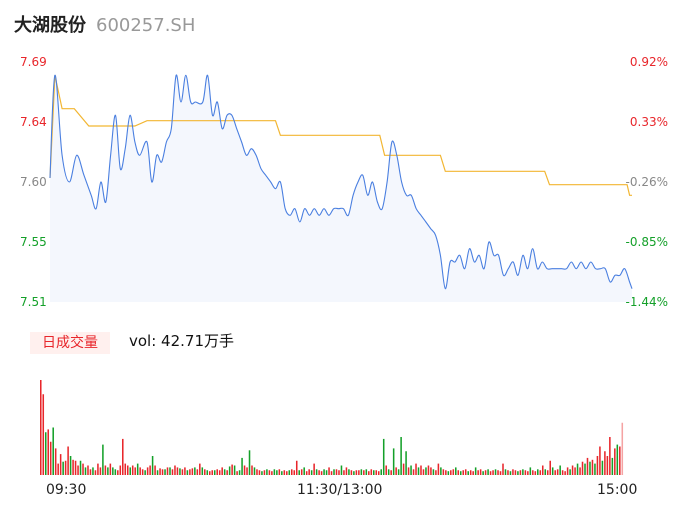  Describe the element at coordinates (340, 490) in the screenshot. I see `time-tick-label: 11:30/13:00` at that location.